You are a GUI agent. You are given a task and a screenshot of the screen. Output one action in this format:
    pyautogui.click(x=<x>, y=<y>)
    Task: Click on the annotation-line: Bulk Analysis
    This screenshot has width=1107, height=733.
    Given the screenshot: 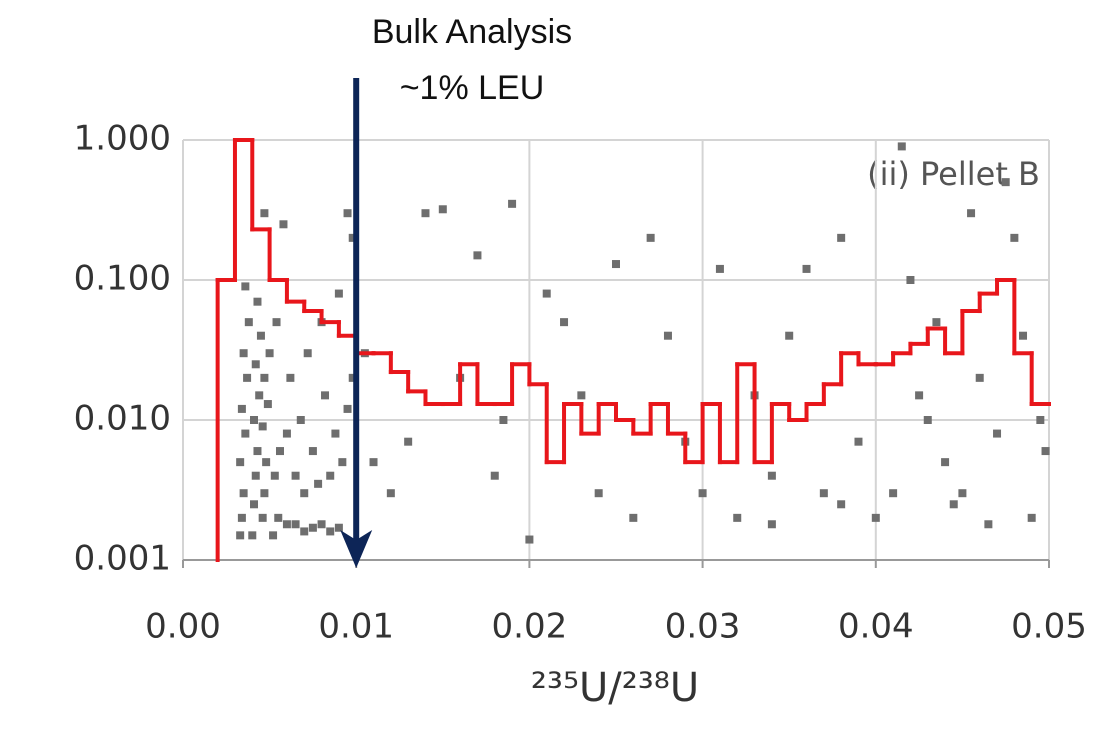 What is the action you would take?
    pyautogui.click(x=472, y=32)
    